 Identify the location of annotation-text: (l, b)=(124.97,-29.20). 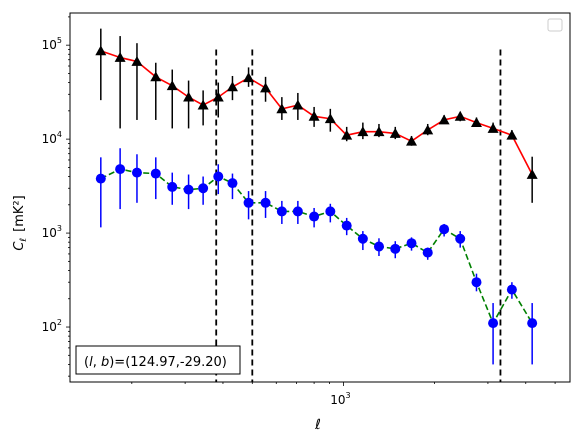
(155, 362).